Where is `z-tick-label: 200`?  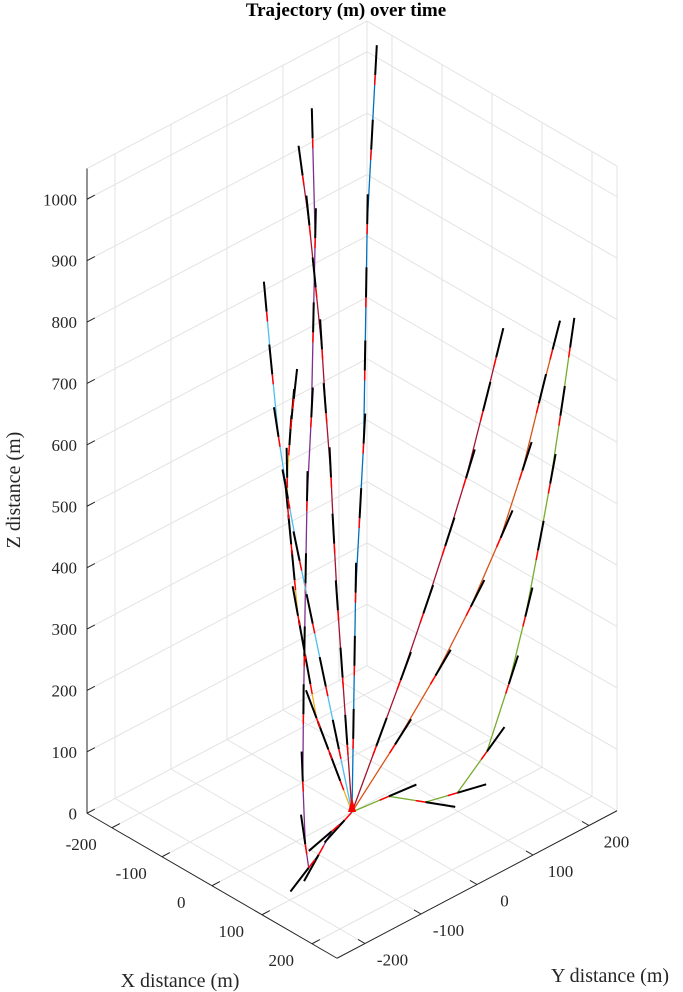
z-tick-label: 200 is located at coordinates (65, 690).